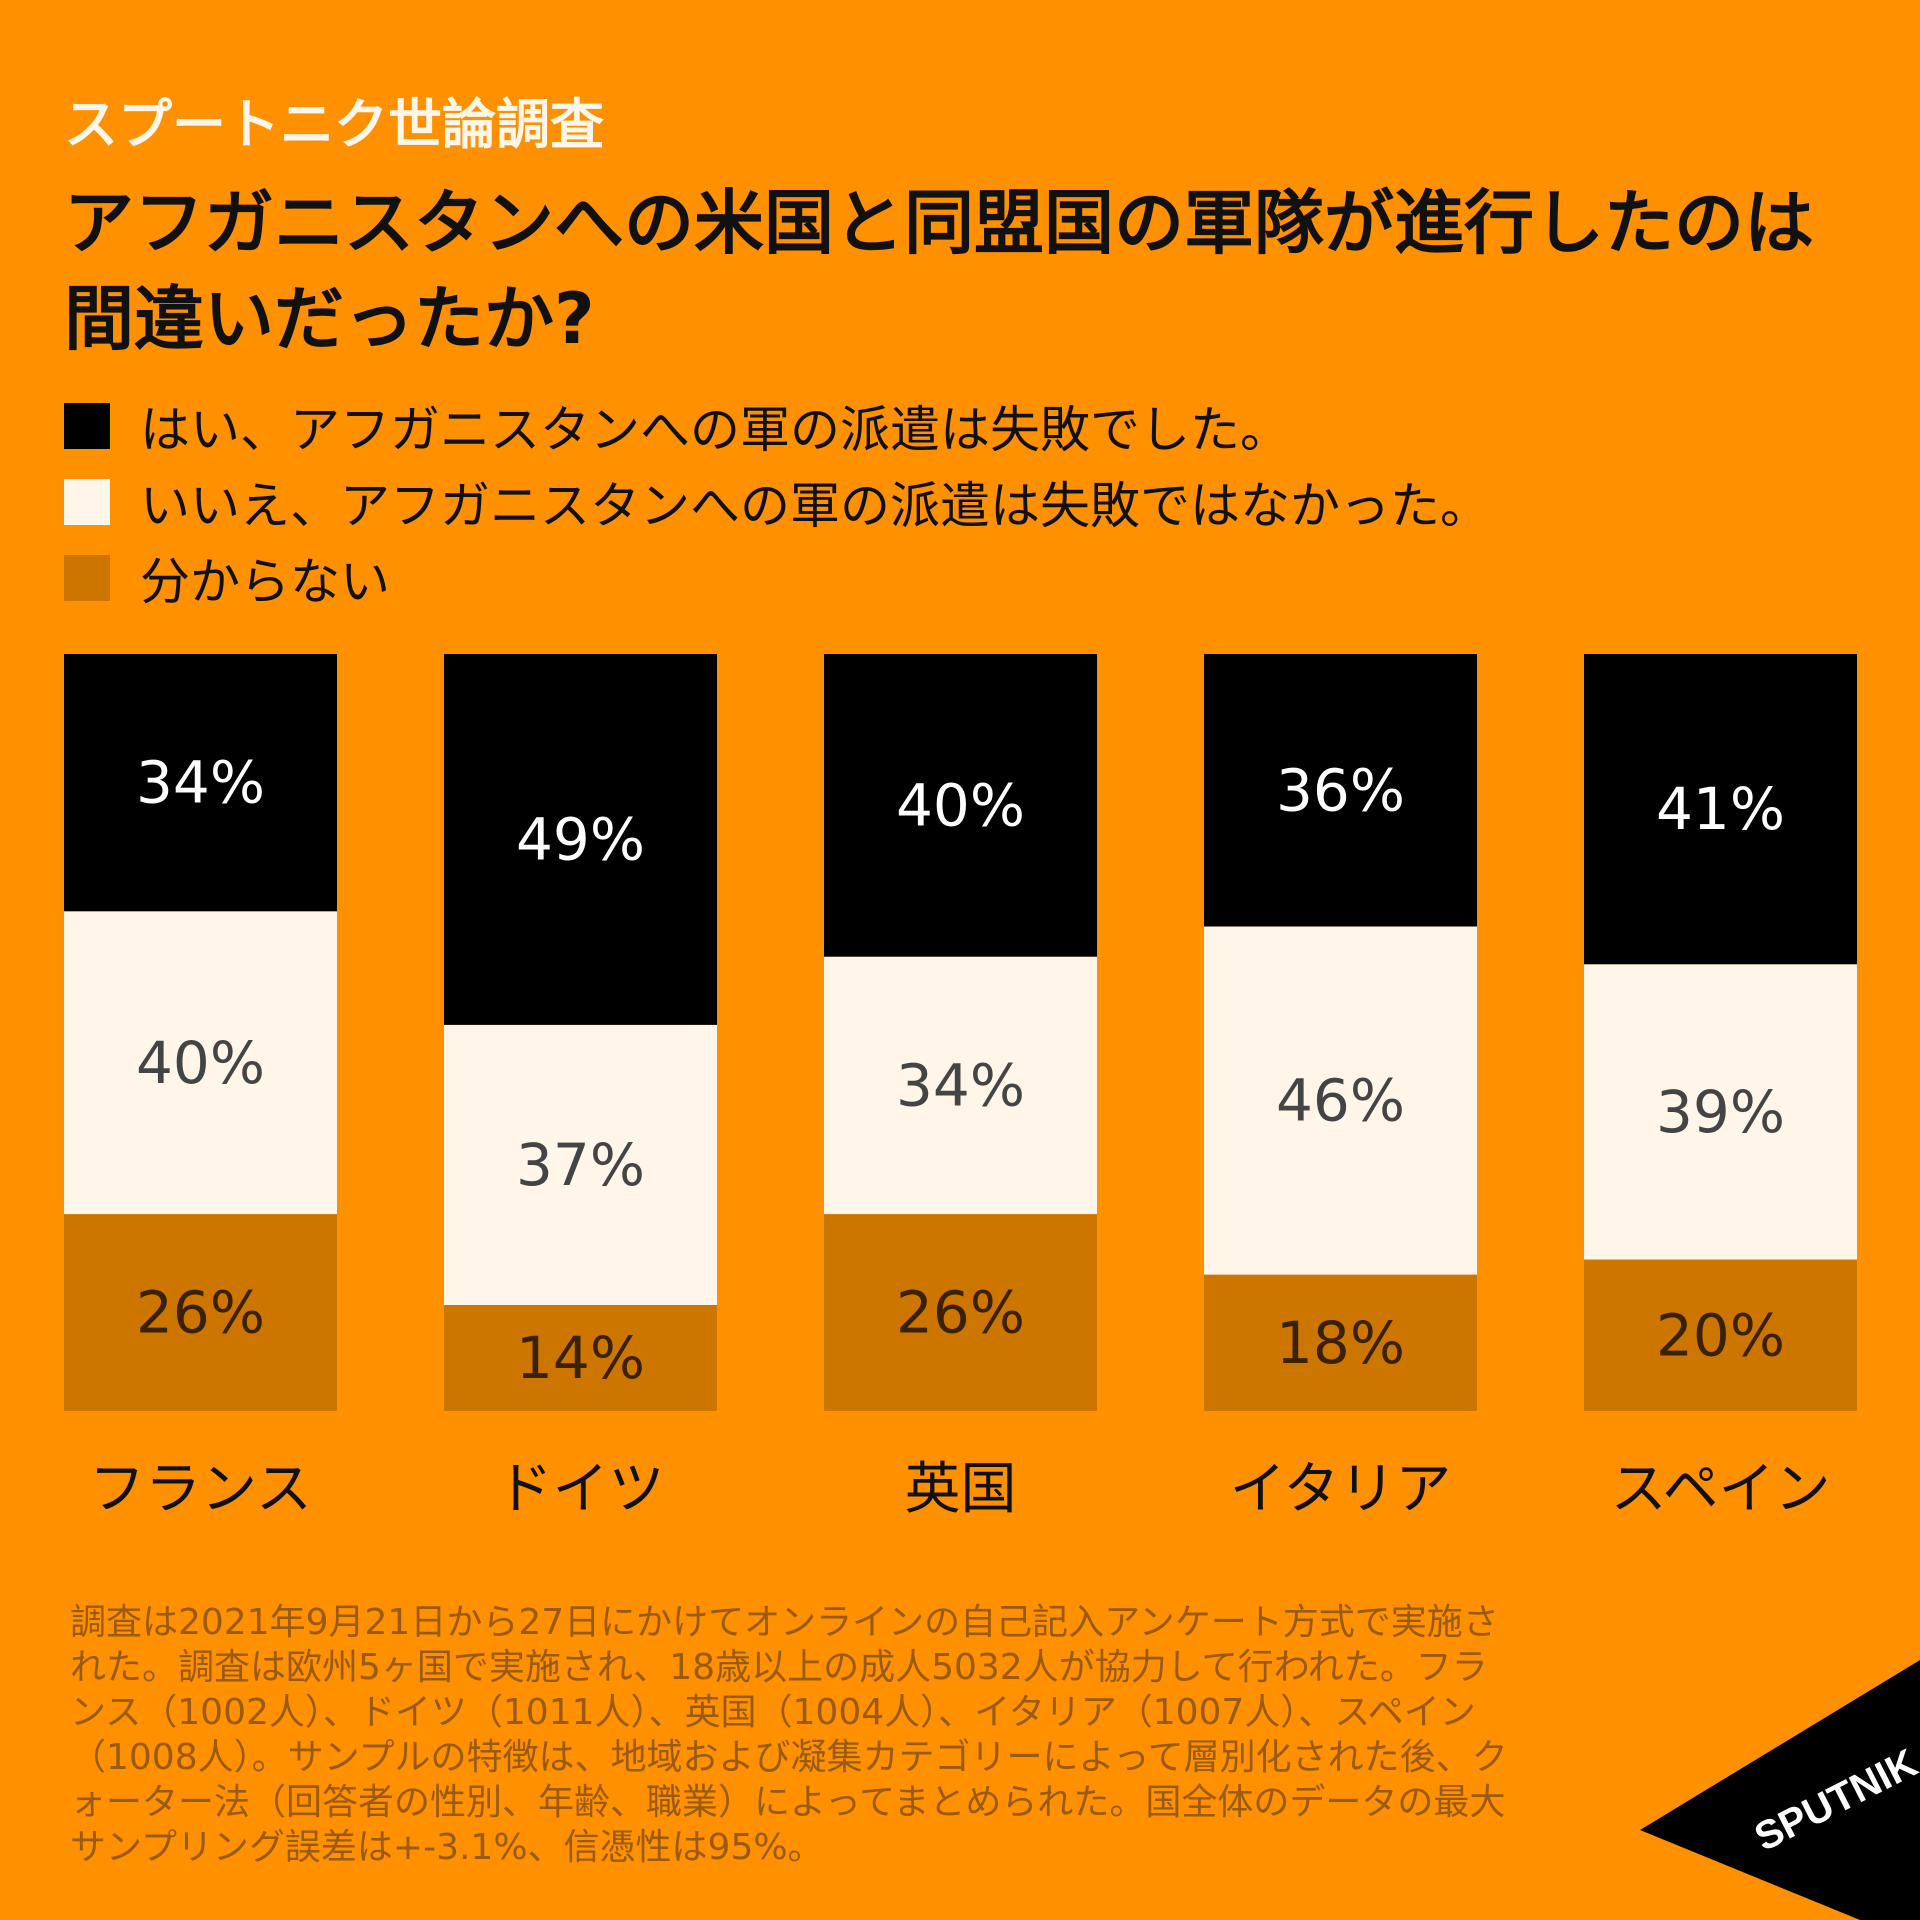 The height and width of the screenshot is (1920, 1920). I want to click on data-label: 49%, so click(580, 839).